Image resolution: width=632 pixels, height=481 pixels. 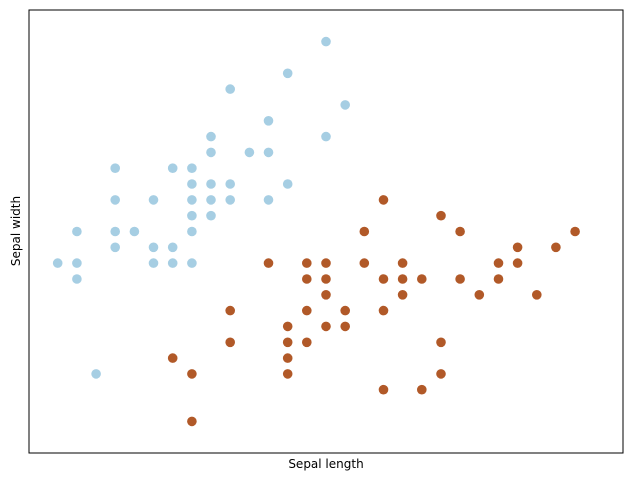 I want to click on x-axis-label: Sepal length, so click(x=325, y=464).